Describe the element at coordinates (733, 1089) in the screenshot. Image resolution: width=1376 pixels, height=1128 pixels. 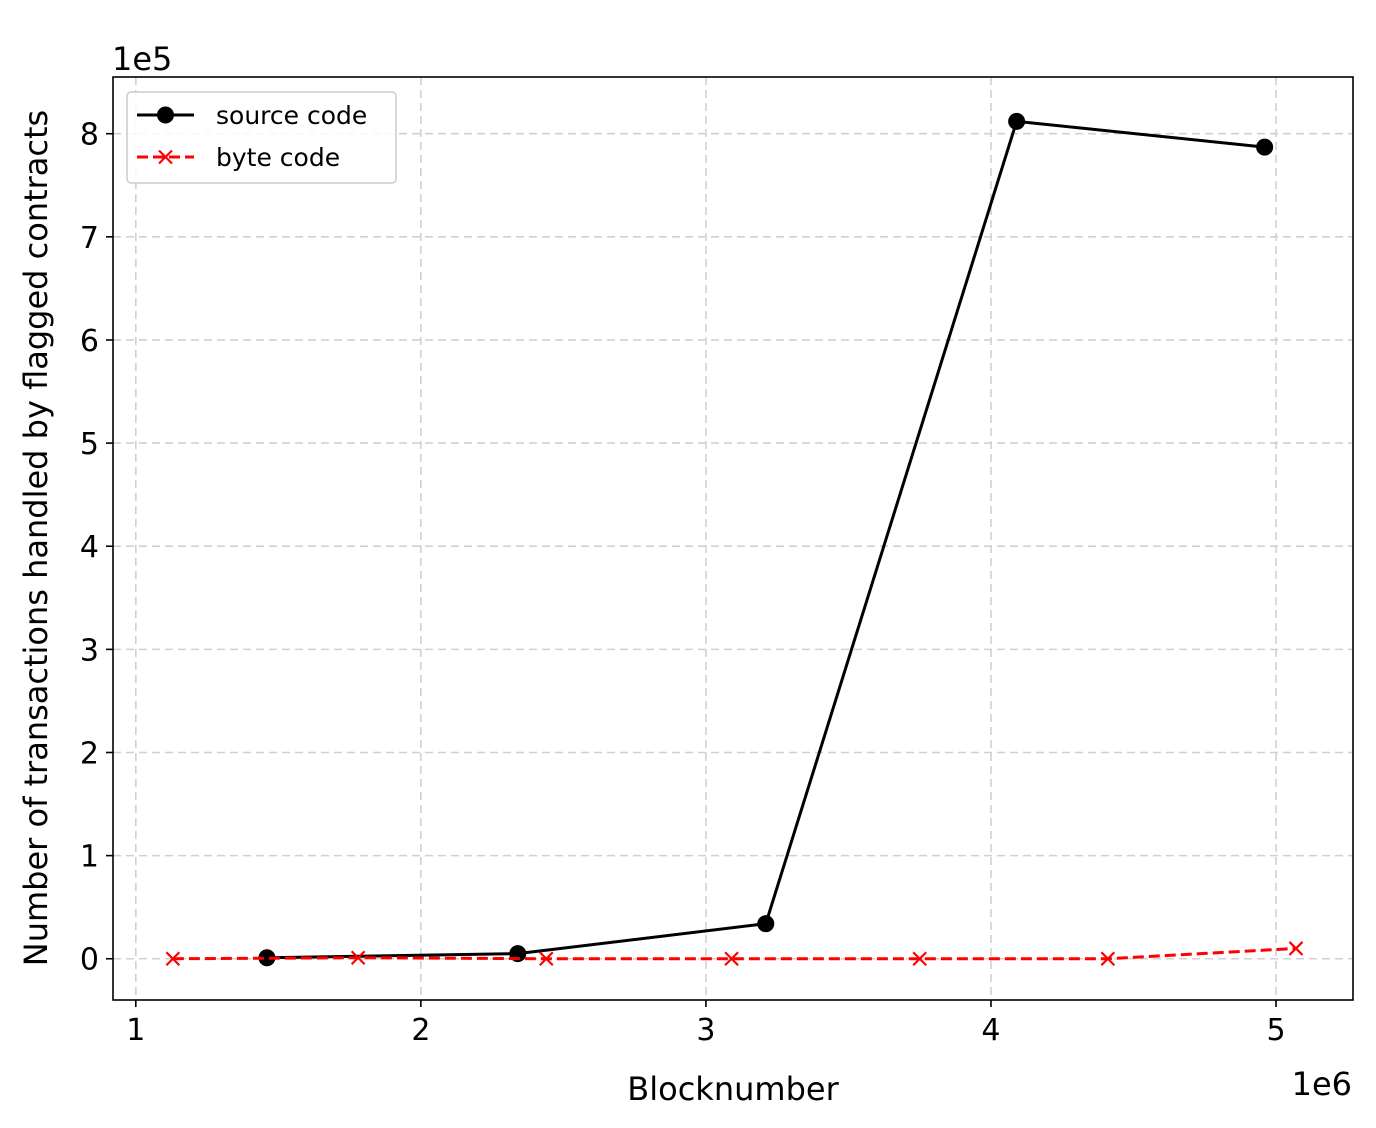
I see `x-axis-label: Blocknumber` at that location.